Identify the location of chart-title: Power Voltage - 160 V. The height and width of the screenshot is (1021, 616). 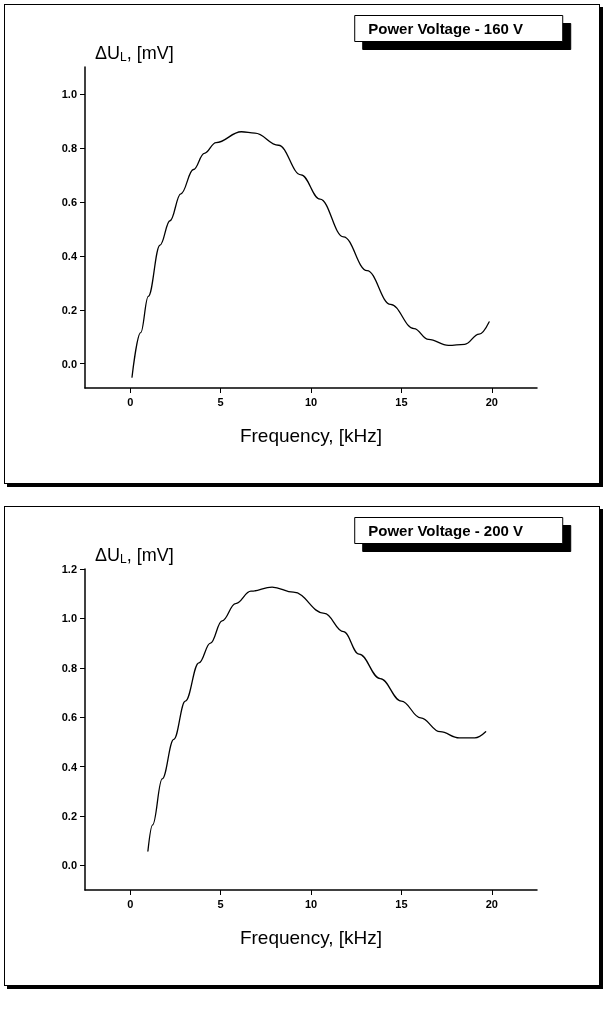
(446, 28).